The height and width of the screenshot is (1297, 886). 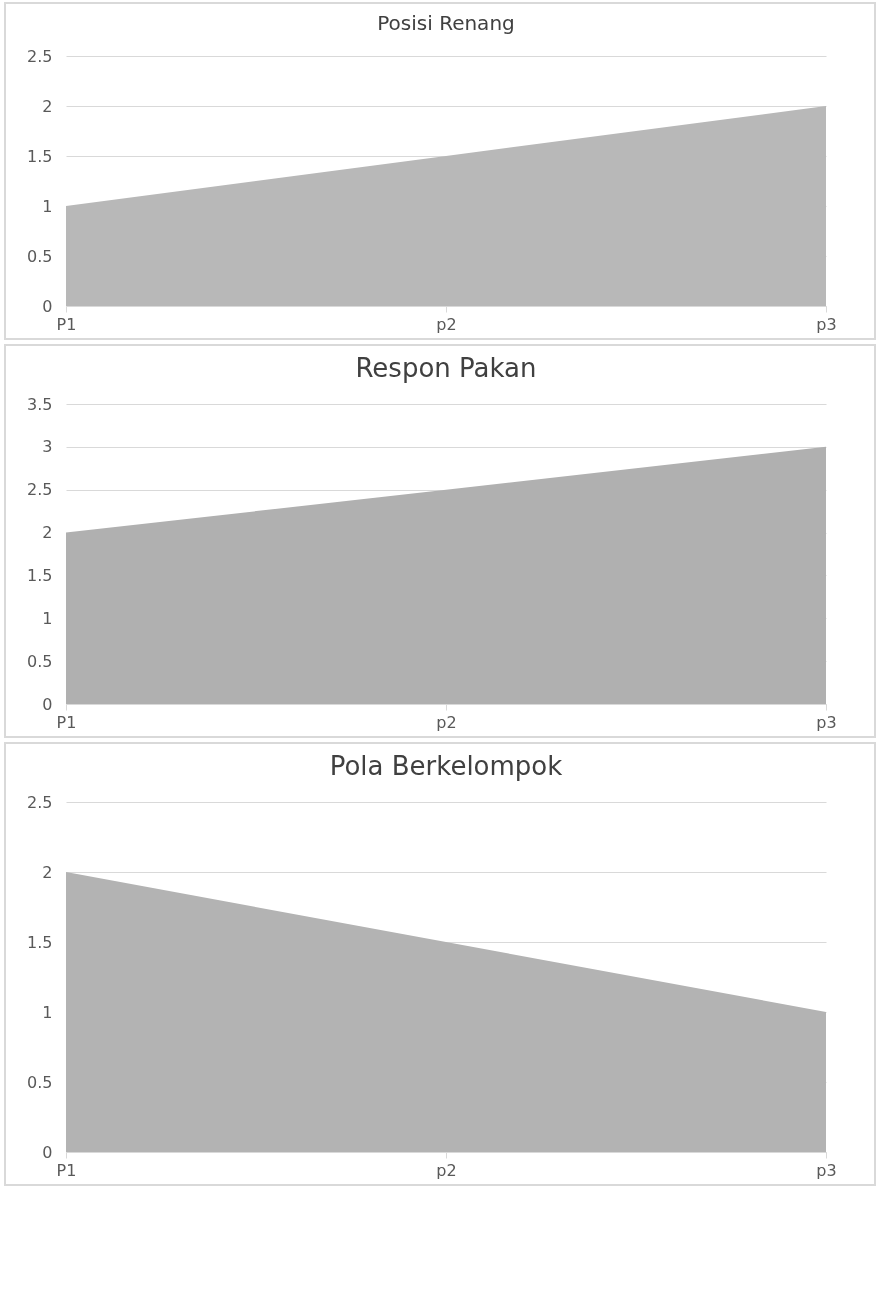 I want to click on chart-title: Pola Berkelompok, so click(x=446, y=766).